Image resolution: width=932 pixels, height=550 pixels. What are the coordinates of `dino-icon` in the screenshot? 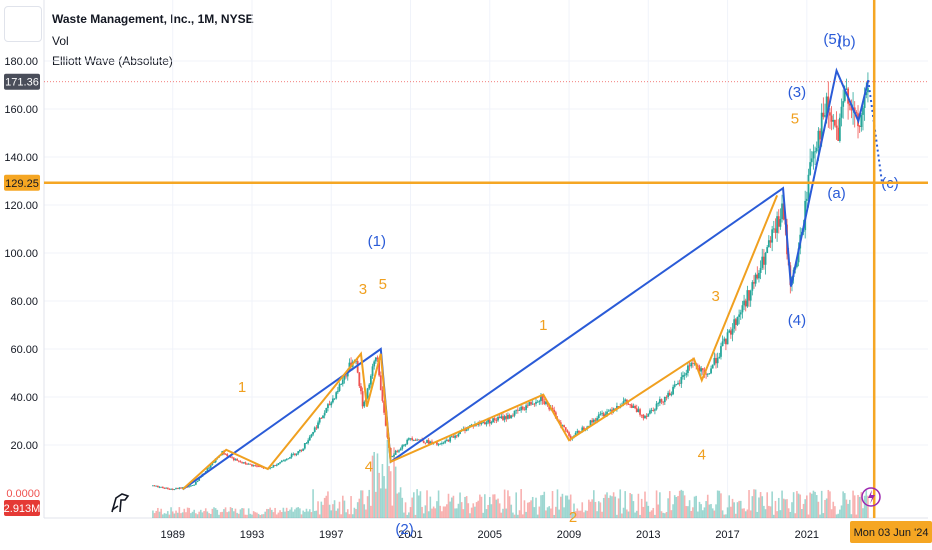 It's located at (120, 503).